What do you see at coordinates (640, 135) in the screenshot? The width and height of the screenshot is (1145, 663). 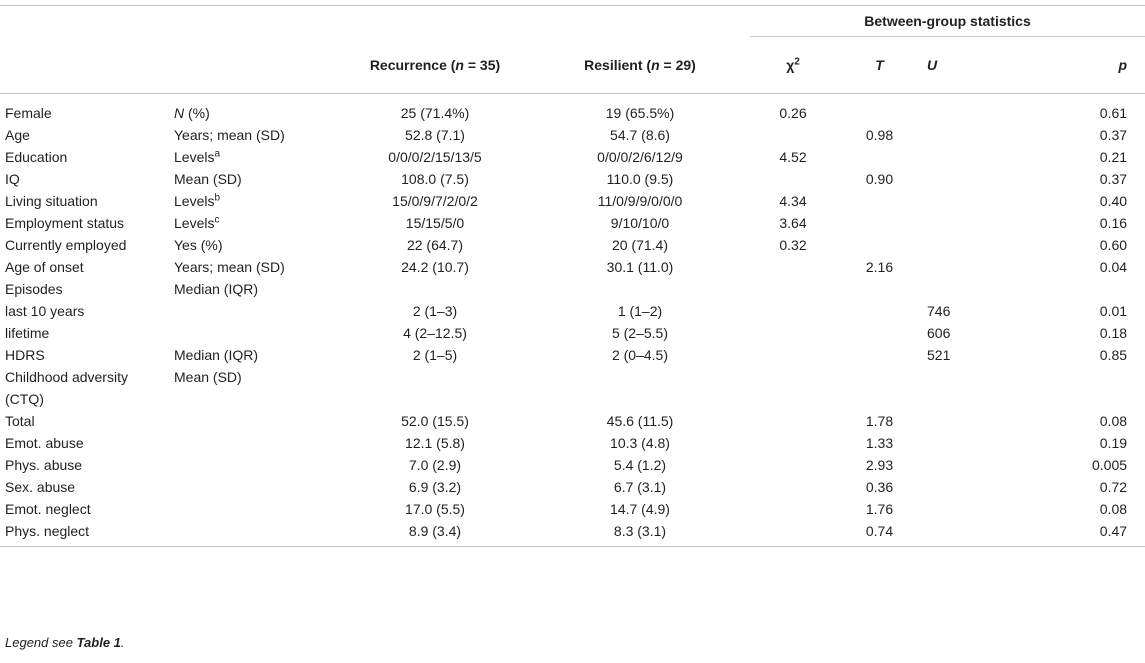 I see `cell-resilient: 54.7 (8.6)` at bounding box center [640, 135].